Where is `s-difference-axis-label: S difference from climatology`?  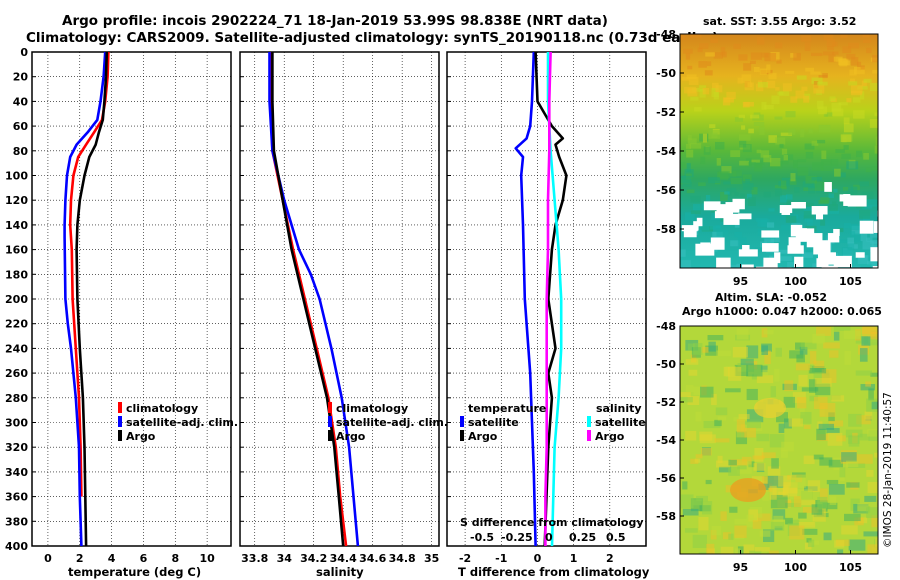
s-difference-axis-label: S difference from climatology is located at coordinates (552, 522).